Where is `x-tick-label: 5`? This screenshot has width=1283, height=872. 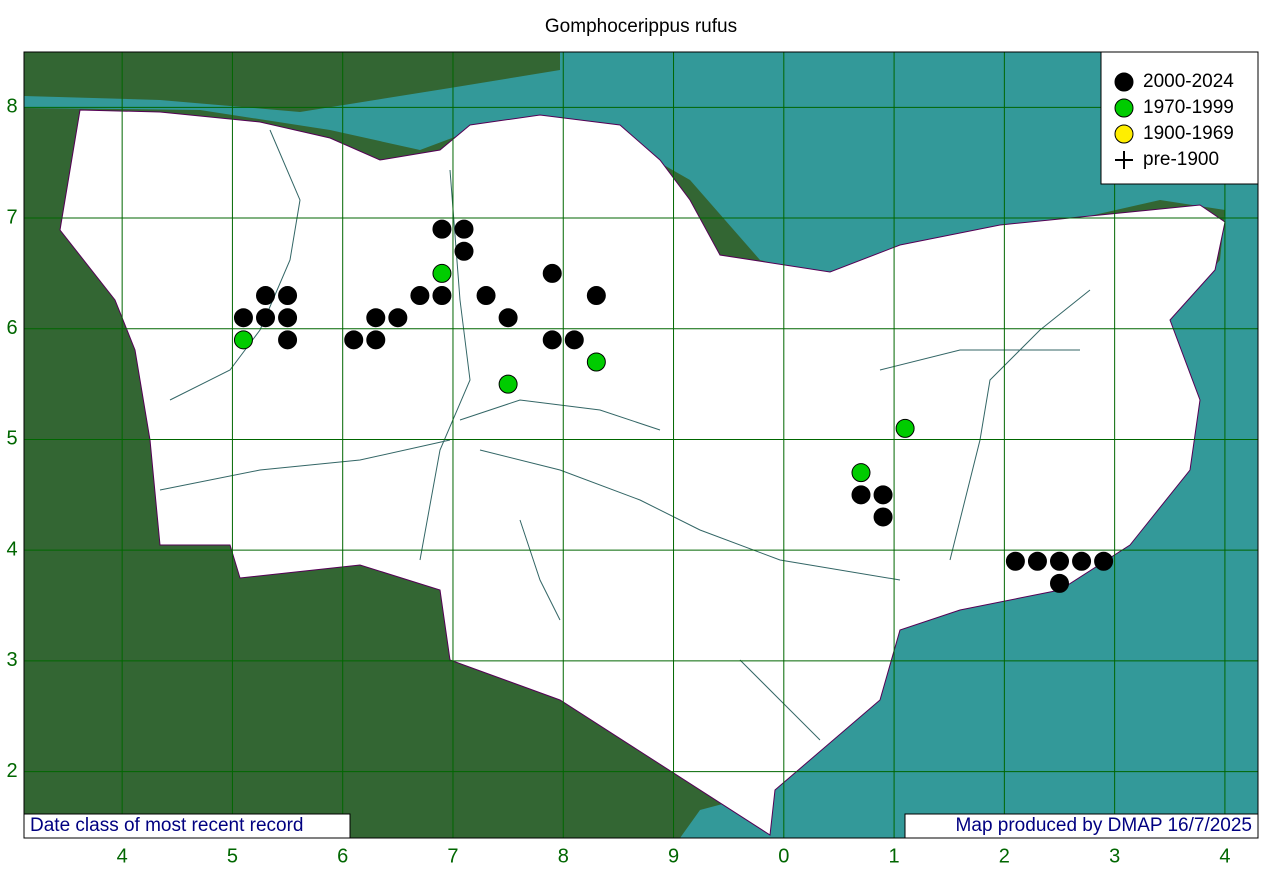 x-tick-label: 5 is located at coordinates (232, 856).